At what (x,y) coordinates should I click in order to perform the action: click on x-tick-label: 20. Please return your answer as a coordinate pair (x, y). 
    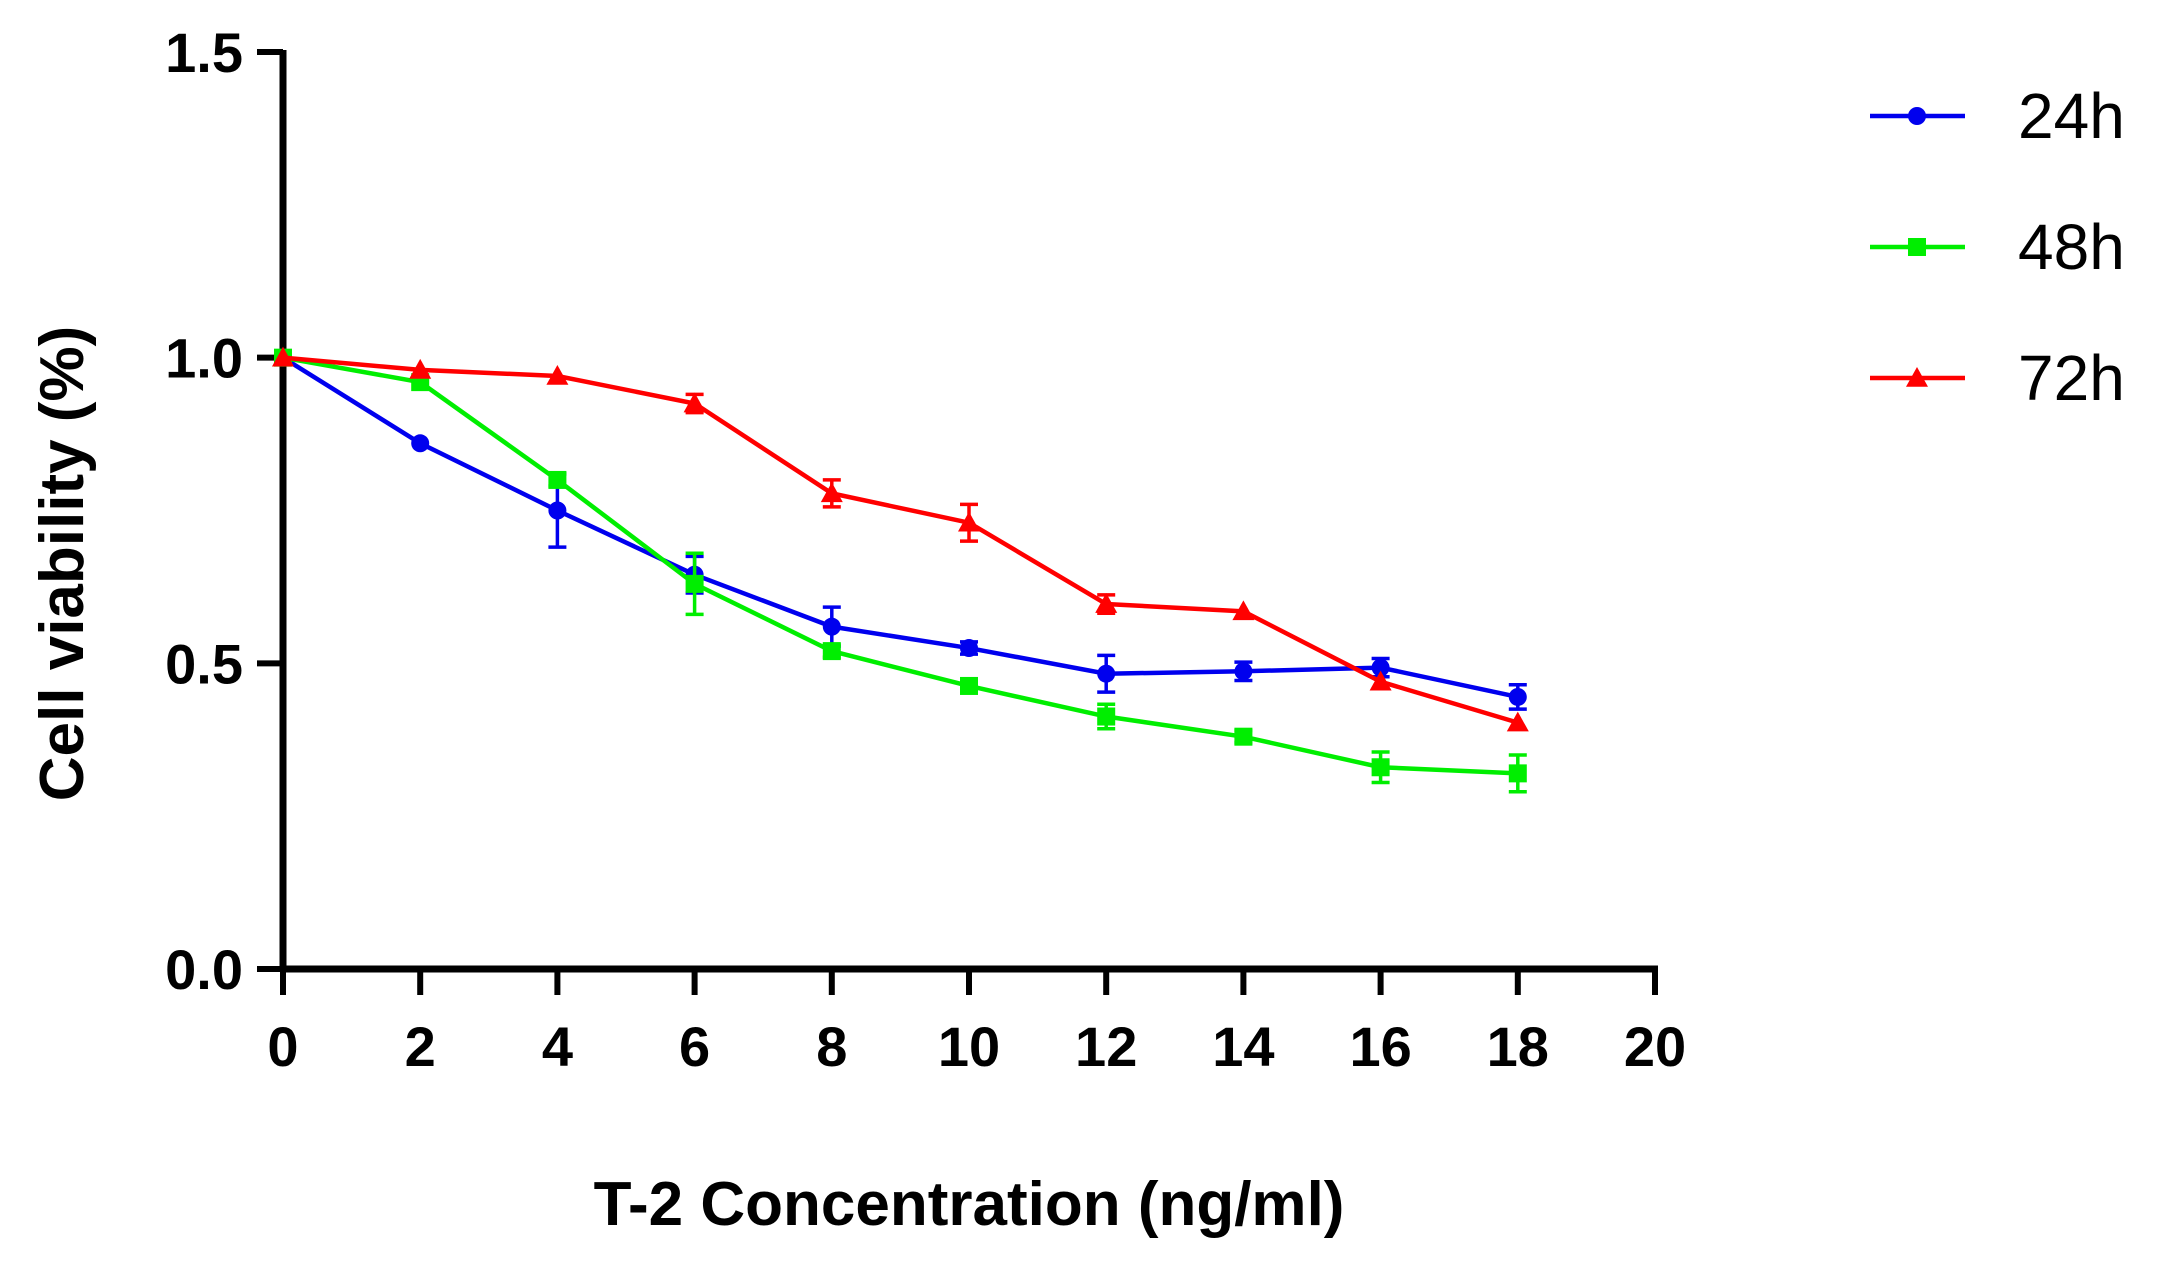
    Looking at the image, I should click on (1655, 1046).